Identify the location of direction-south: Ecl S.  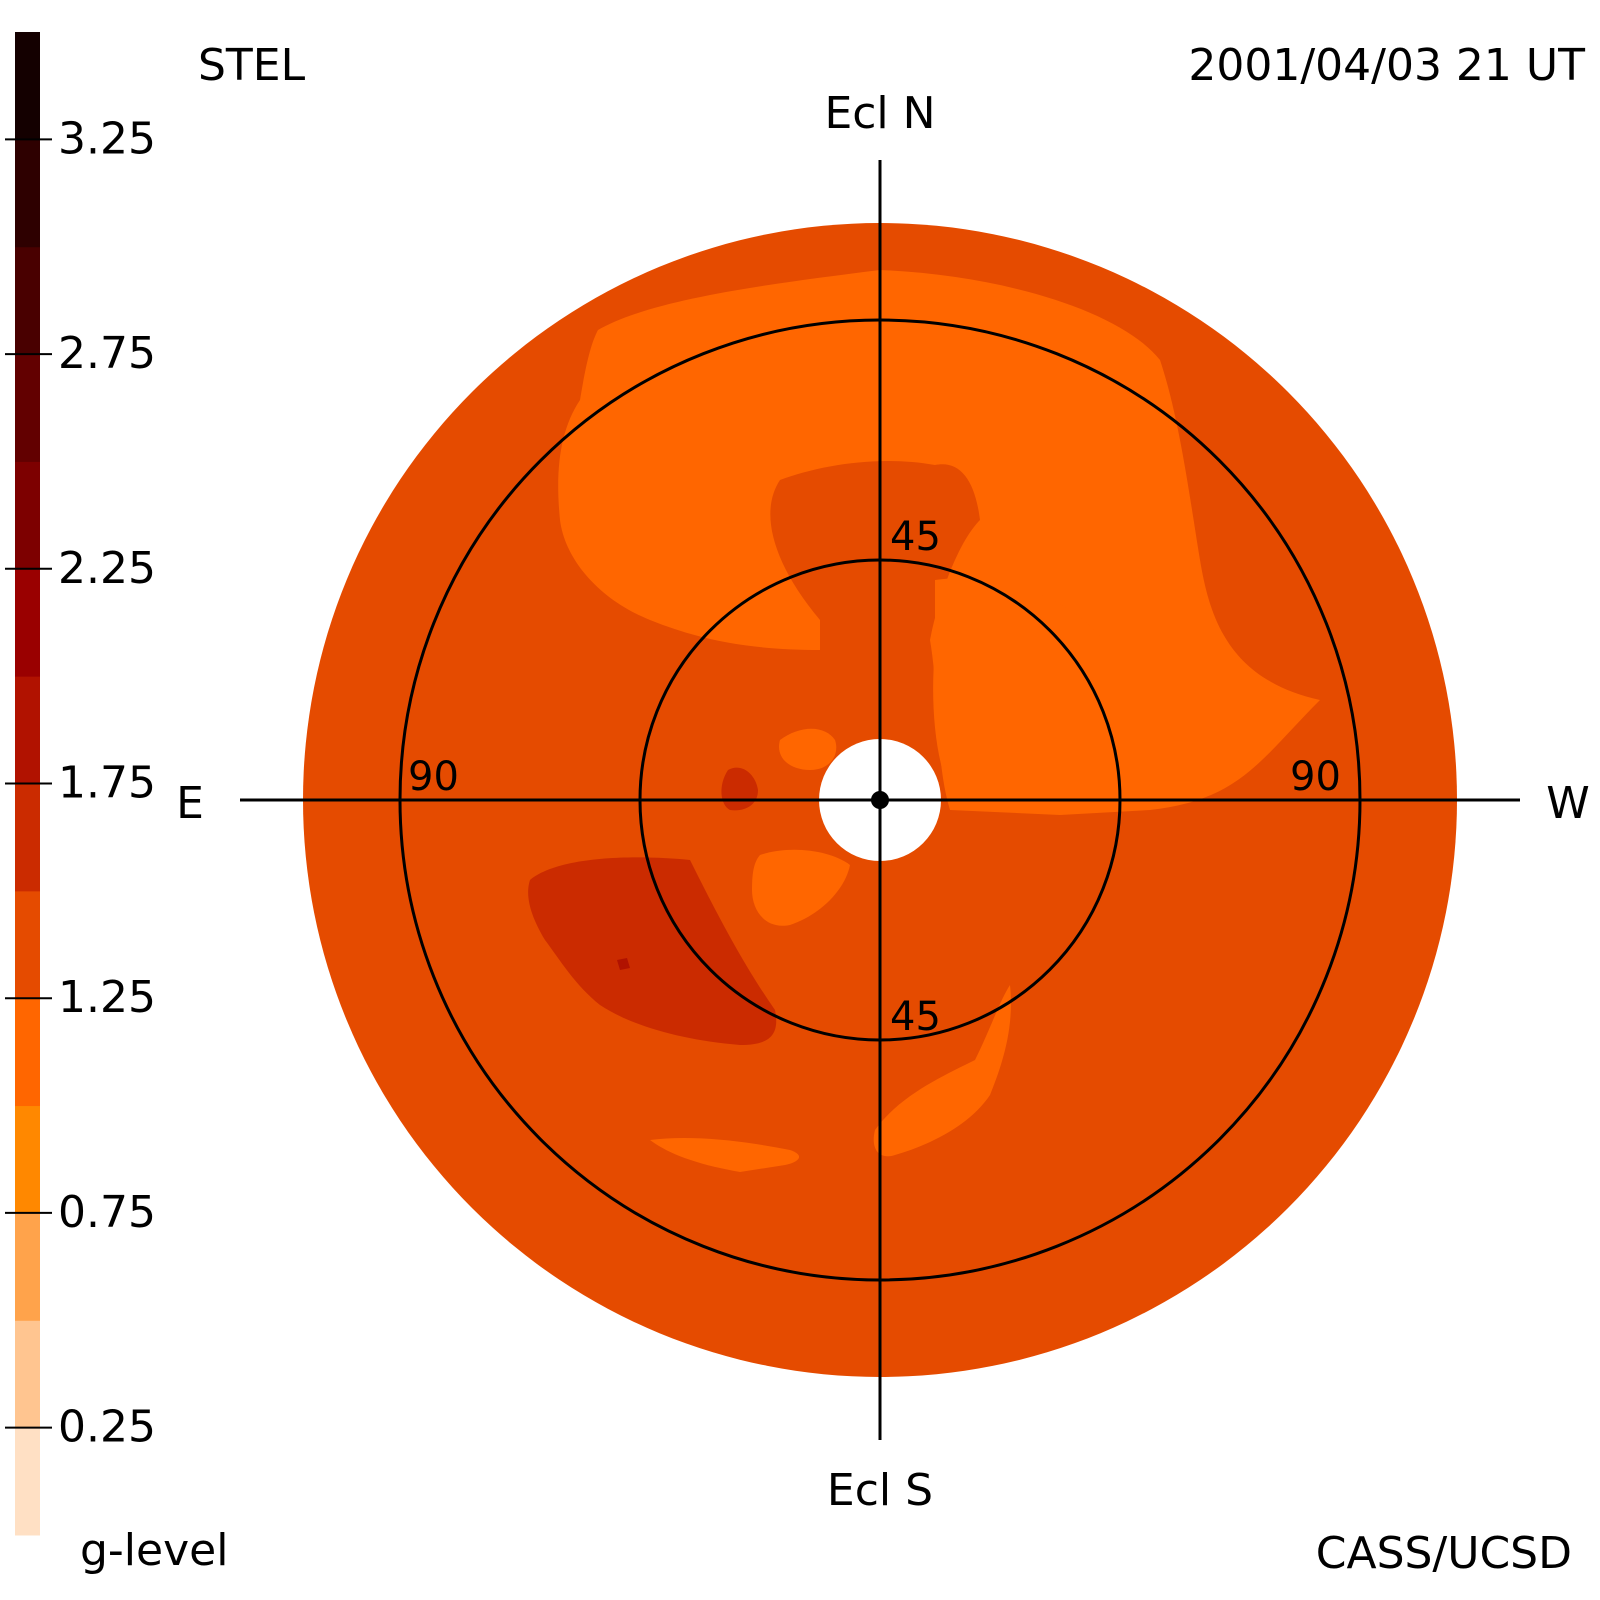
(880, 1490).